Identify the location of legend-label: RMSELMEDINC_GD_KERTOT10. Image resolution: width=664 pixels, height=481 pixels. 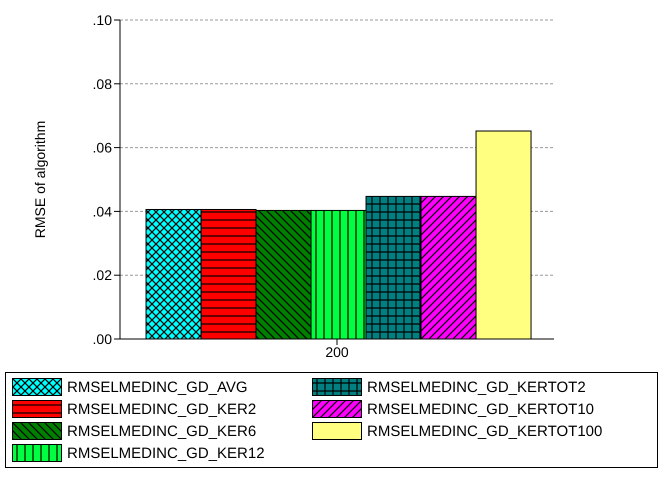
(480, 409).